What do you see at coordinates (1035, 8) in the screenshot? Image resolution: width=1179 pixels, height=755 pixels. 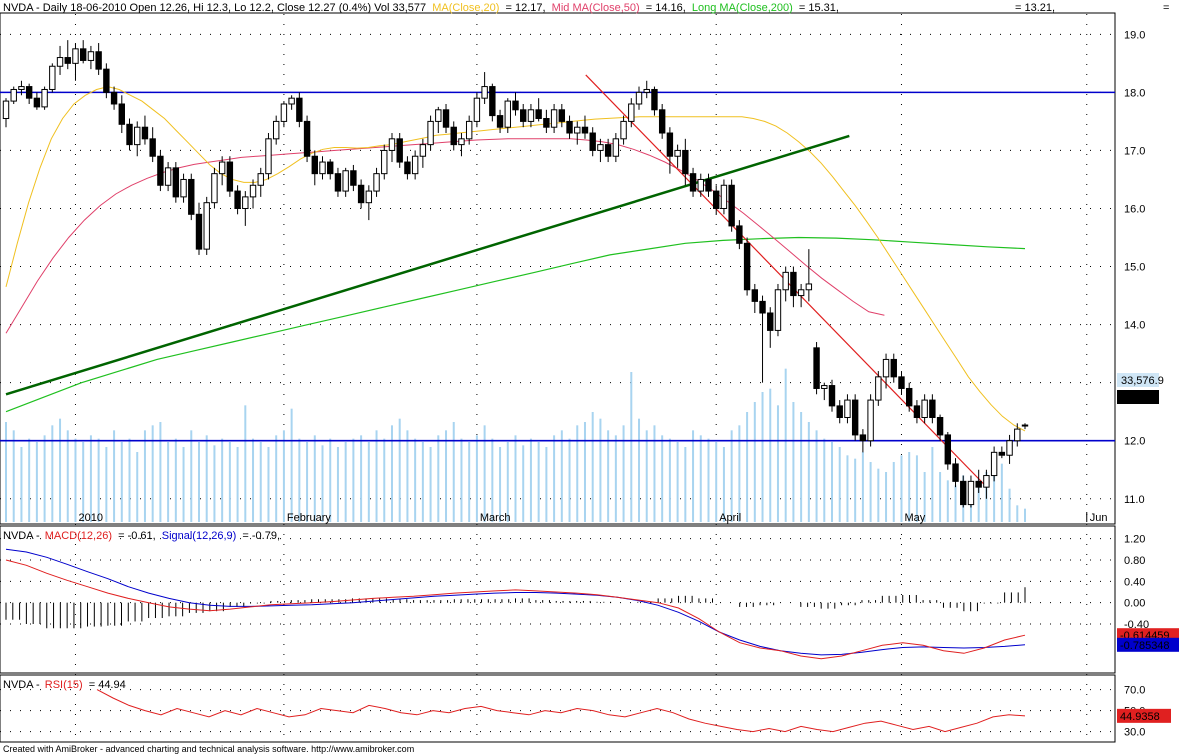 I see `extra-value: = 13.21,` at bounding box center [1035, 8].